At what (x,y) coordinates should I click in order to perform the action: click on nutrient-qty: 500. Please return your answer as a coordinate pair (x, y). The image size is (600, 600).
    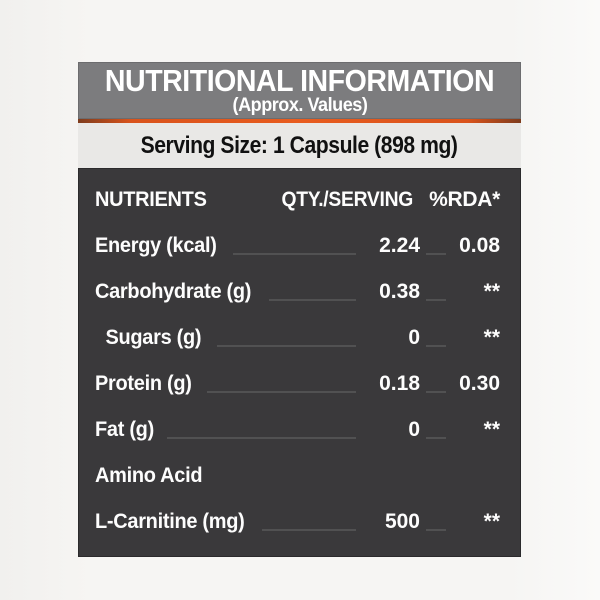
    Looking at the image, I should click on (402, 521).